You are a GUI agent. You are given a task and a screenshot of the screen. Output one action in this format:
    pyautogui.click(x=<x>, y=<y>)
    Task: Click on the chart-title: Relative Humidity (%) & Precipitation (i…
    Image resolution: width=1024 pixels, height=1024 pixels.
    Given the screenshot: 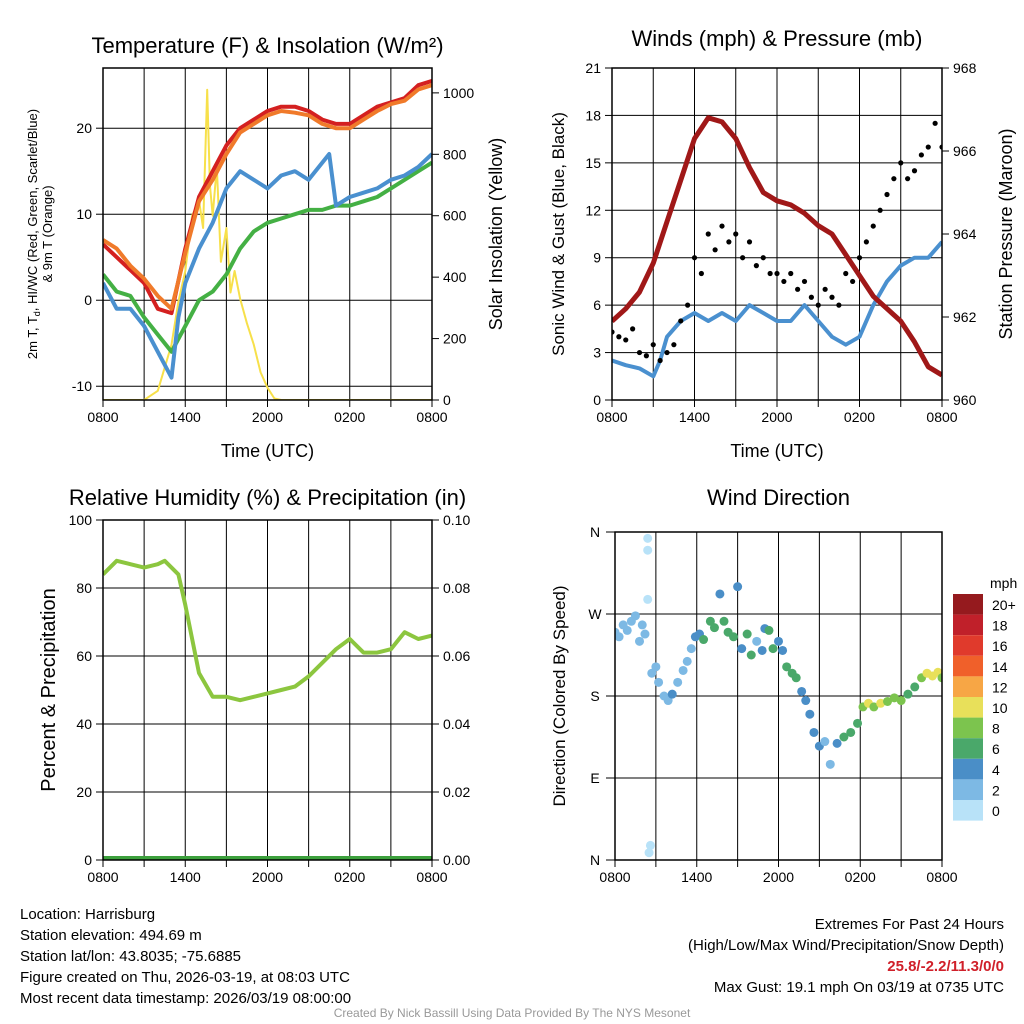 What is the action you would take?
    pyautogui.click(x=267, y=497)
    